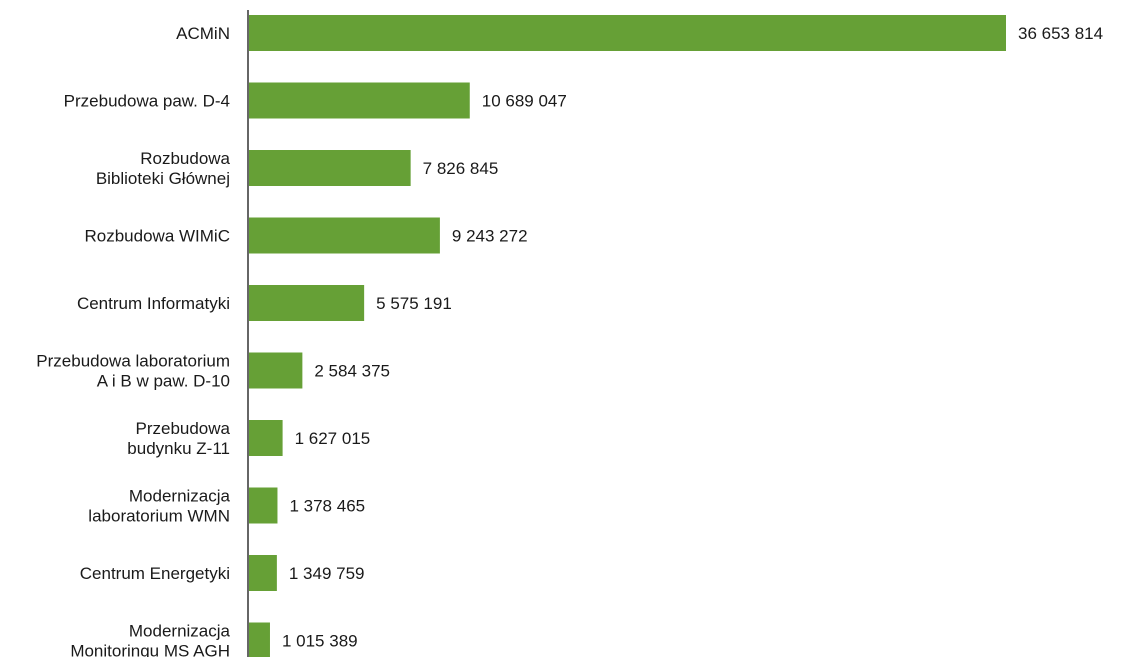 This screenshot has height=657, width=1128. Describe the element at coordinates (490, 236) in the screenshot. I see `value-label-3: 9 243 272` at that location.